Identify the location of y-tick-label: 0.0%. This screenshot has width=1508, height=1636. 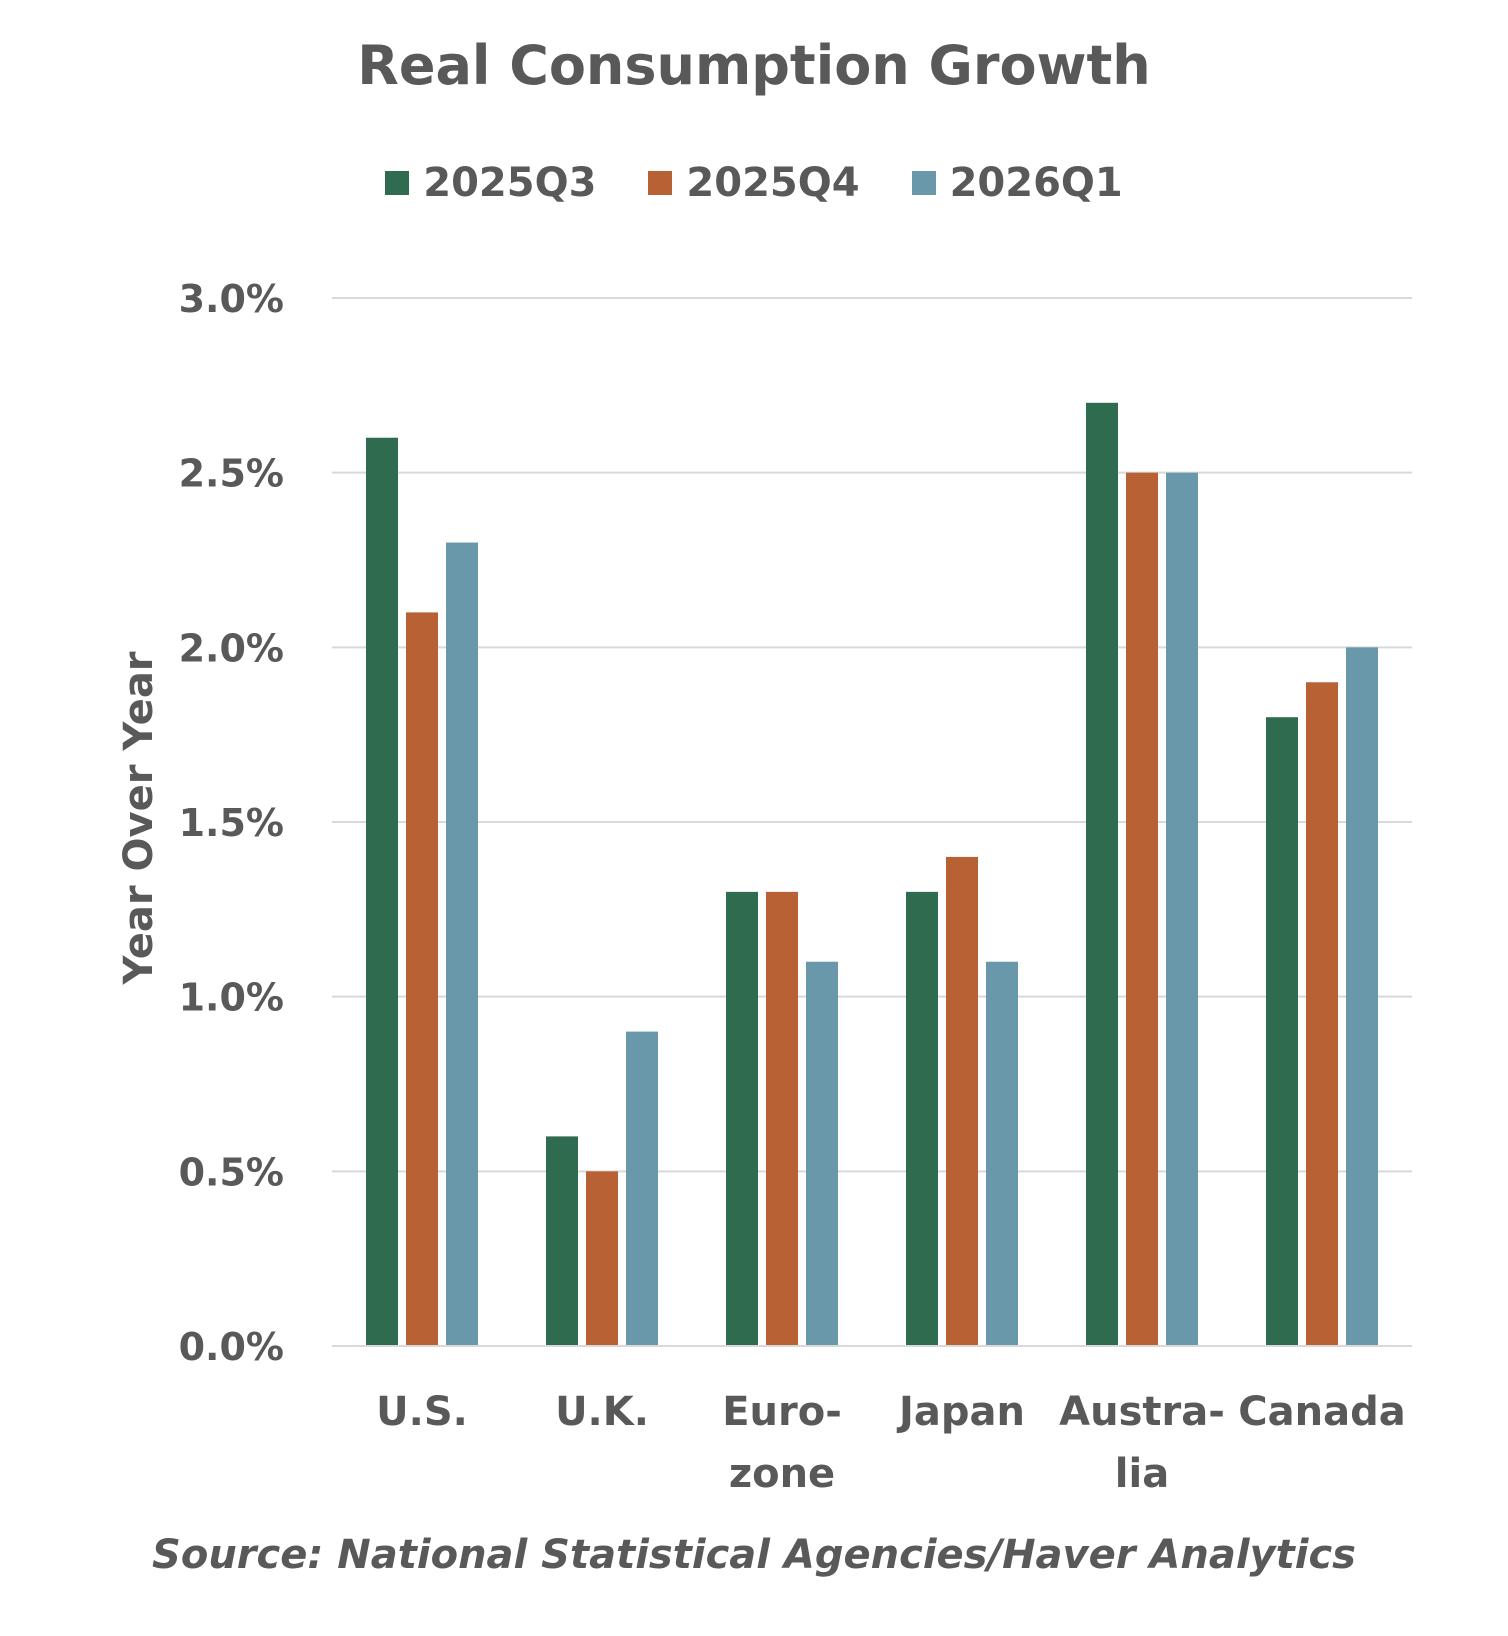
(231, 1347).